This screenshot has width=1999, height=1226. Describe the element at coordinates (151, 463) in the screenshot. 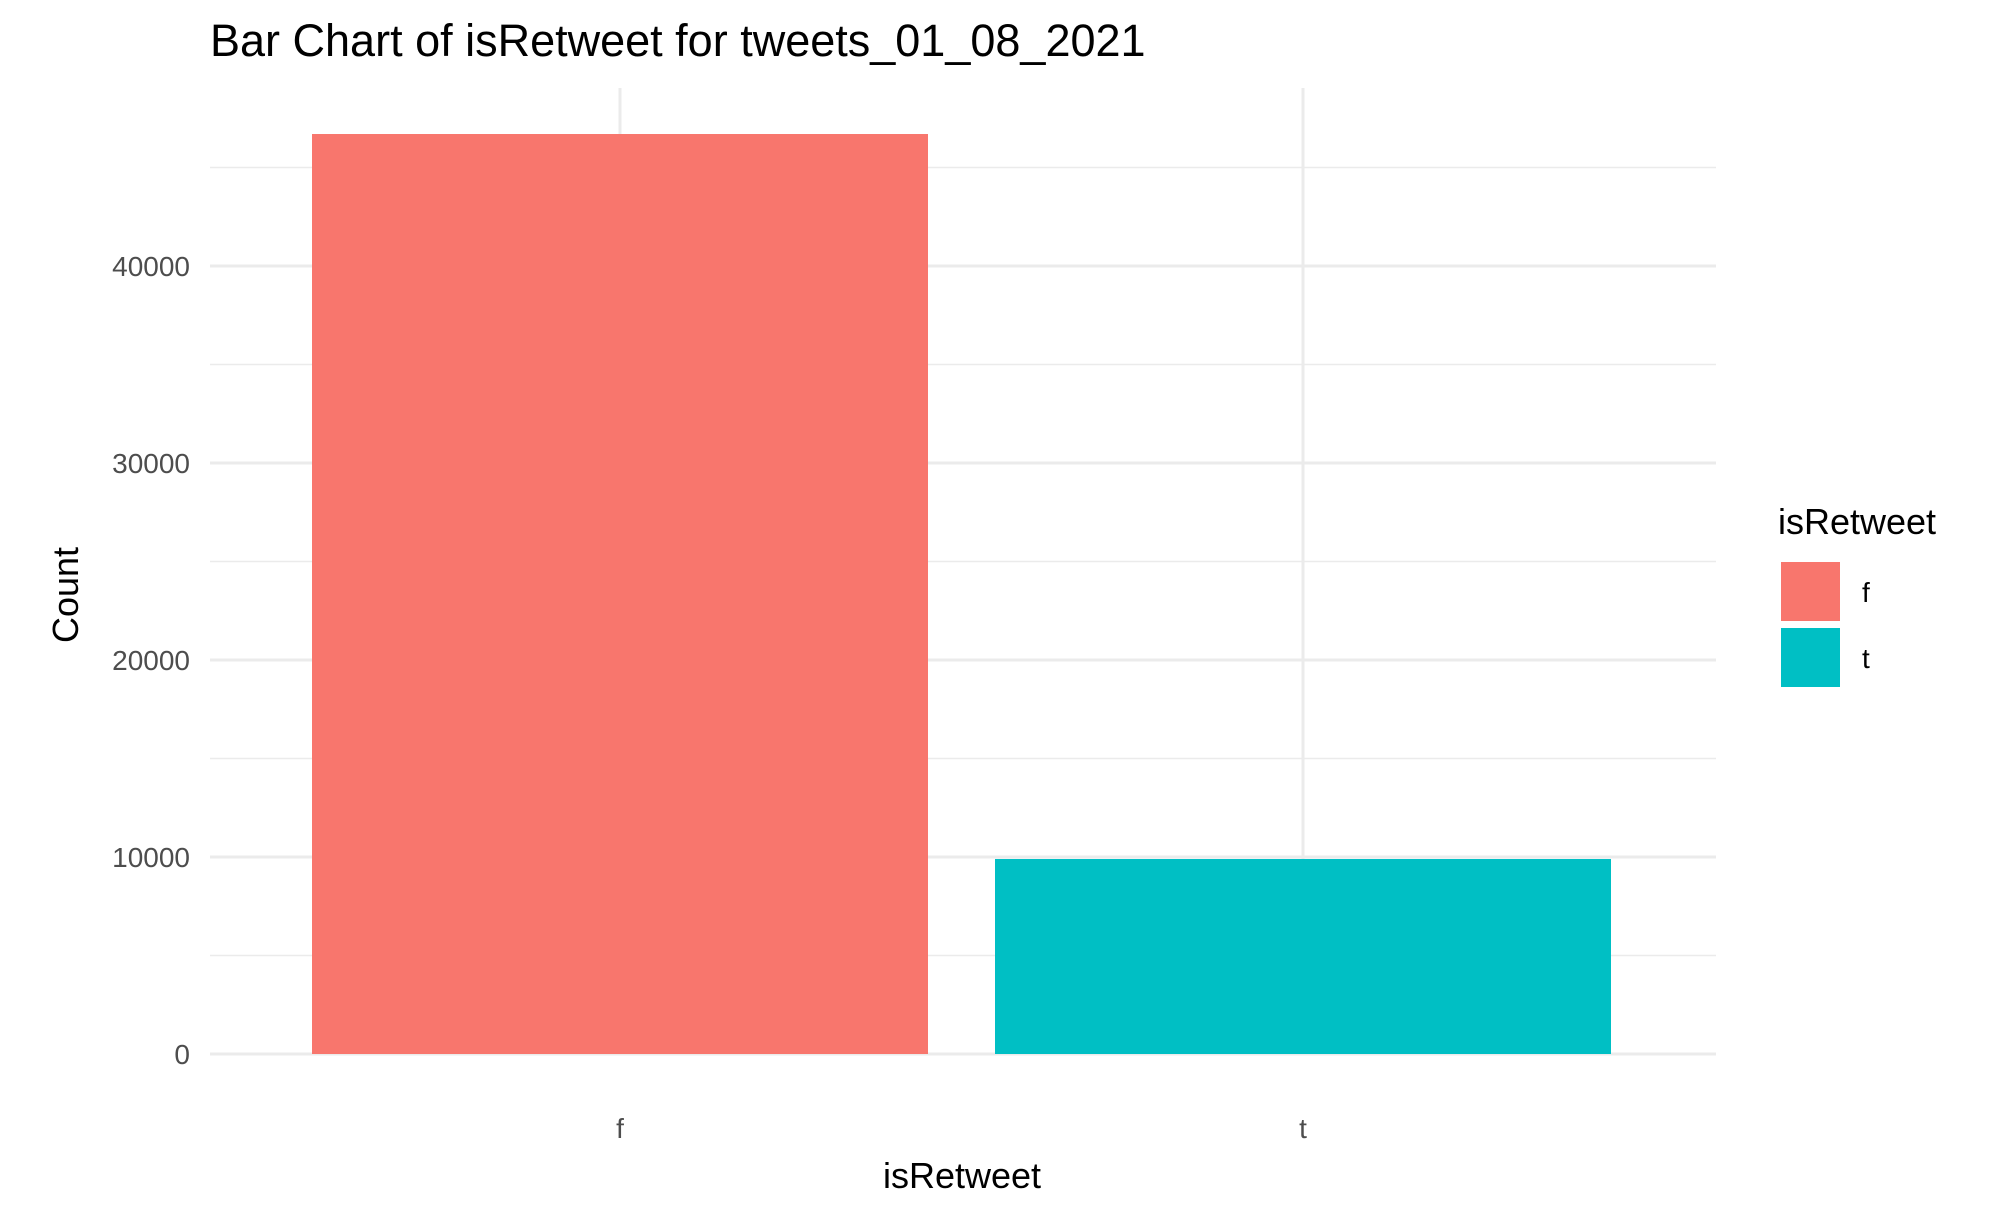

I see `y-tick-label: 30000` at that location.